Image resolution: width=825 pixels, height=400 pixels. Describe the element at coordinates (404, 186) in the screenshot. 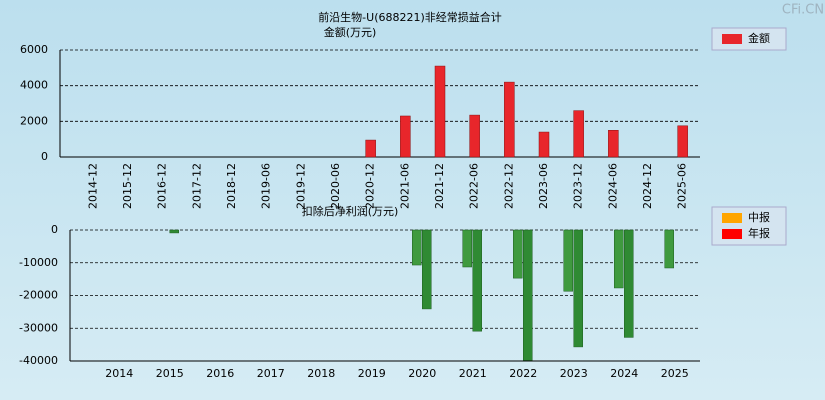

I see `x-tick-label: 2021-06` at that location.